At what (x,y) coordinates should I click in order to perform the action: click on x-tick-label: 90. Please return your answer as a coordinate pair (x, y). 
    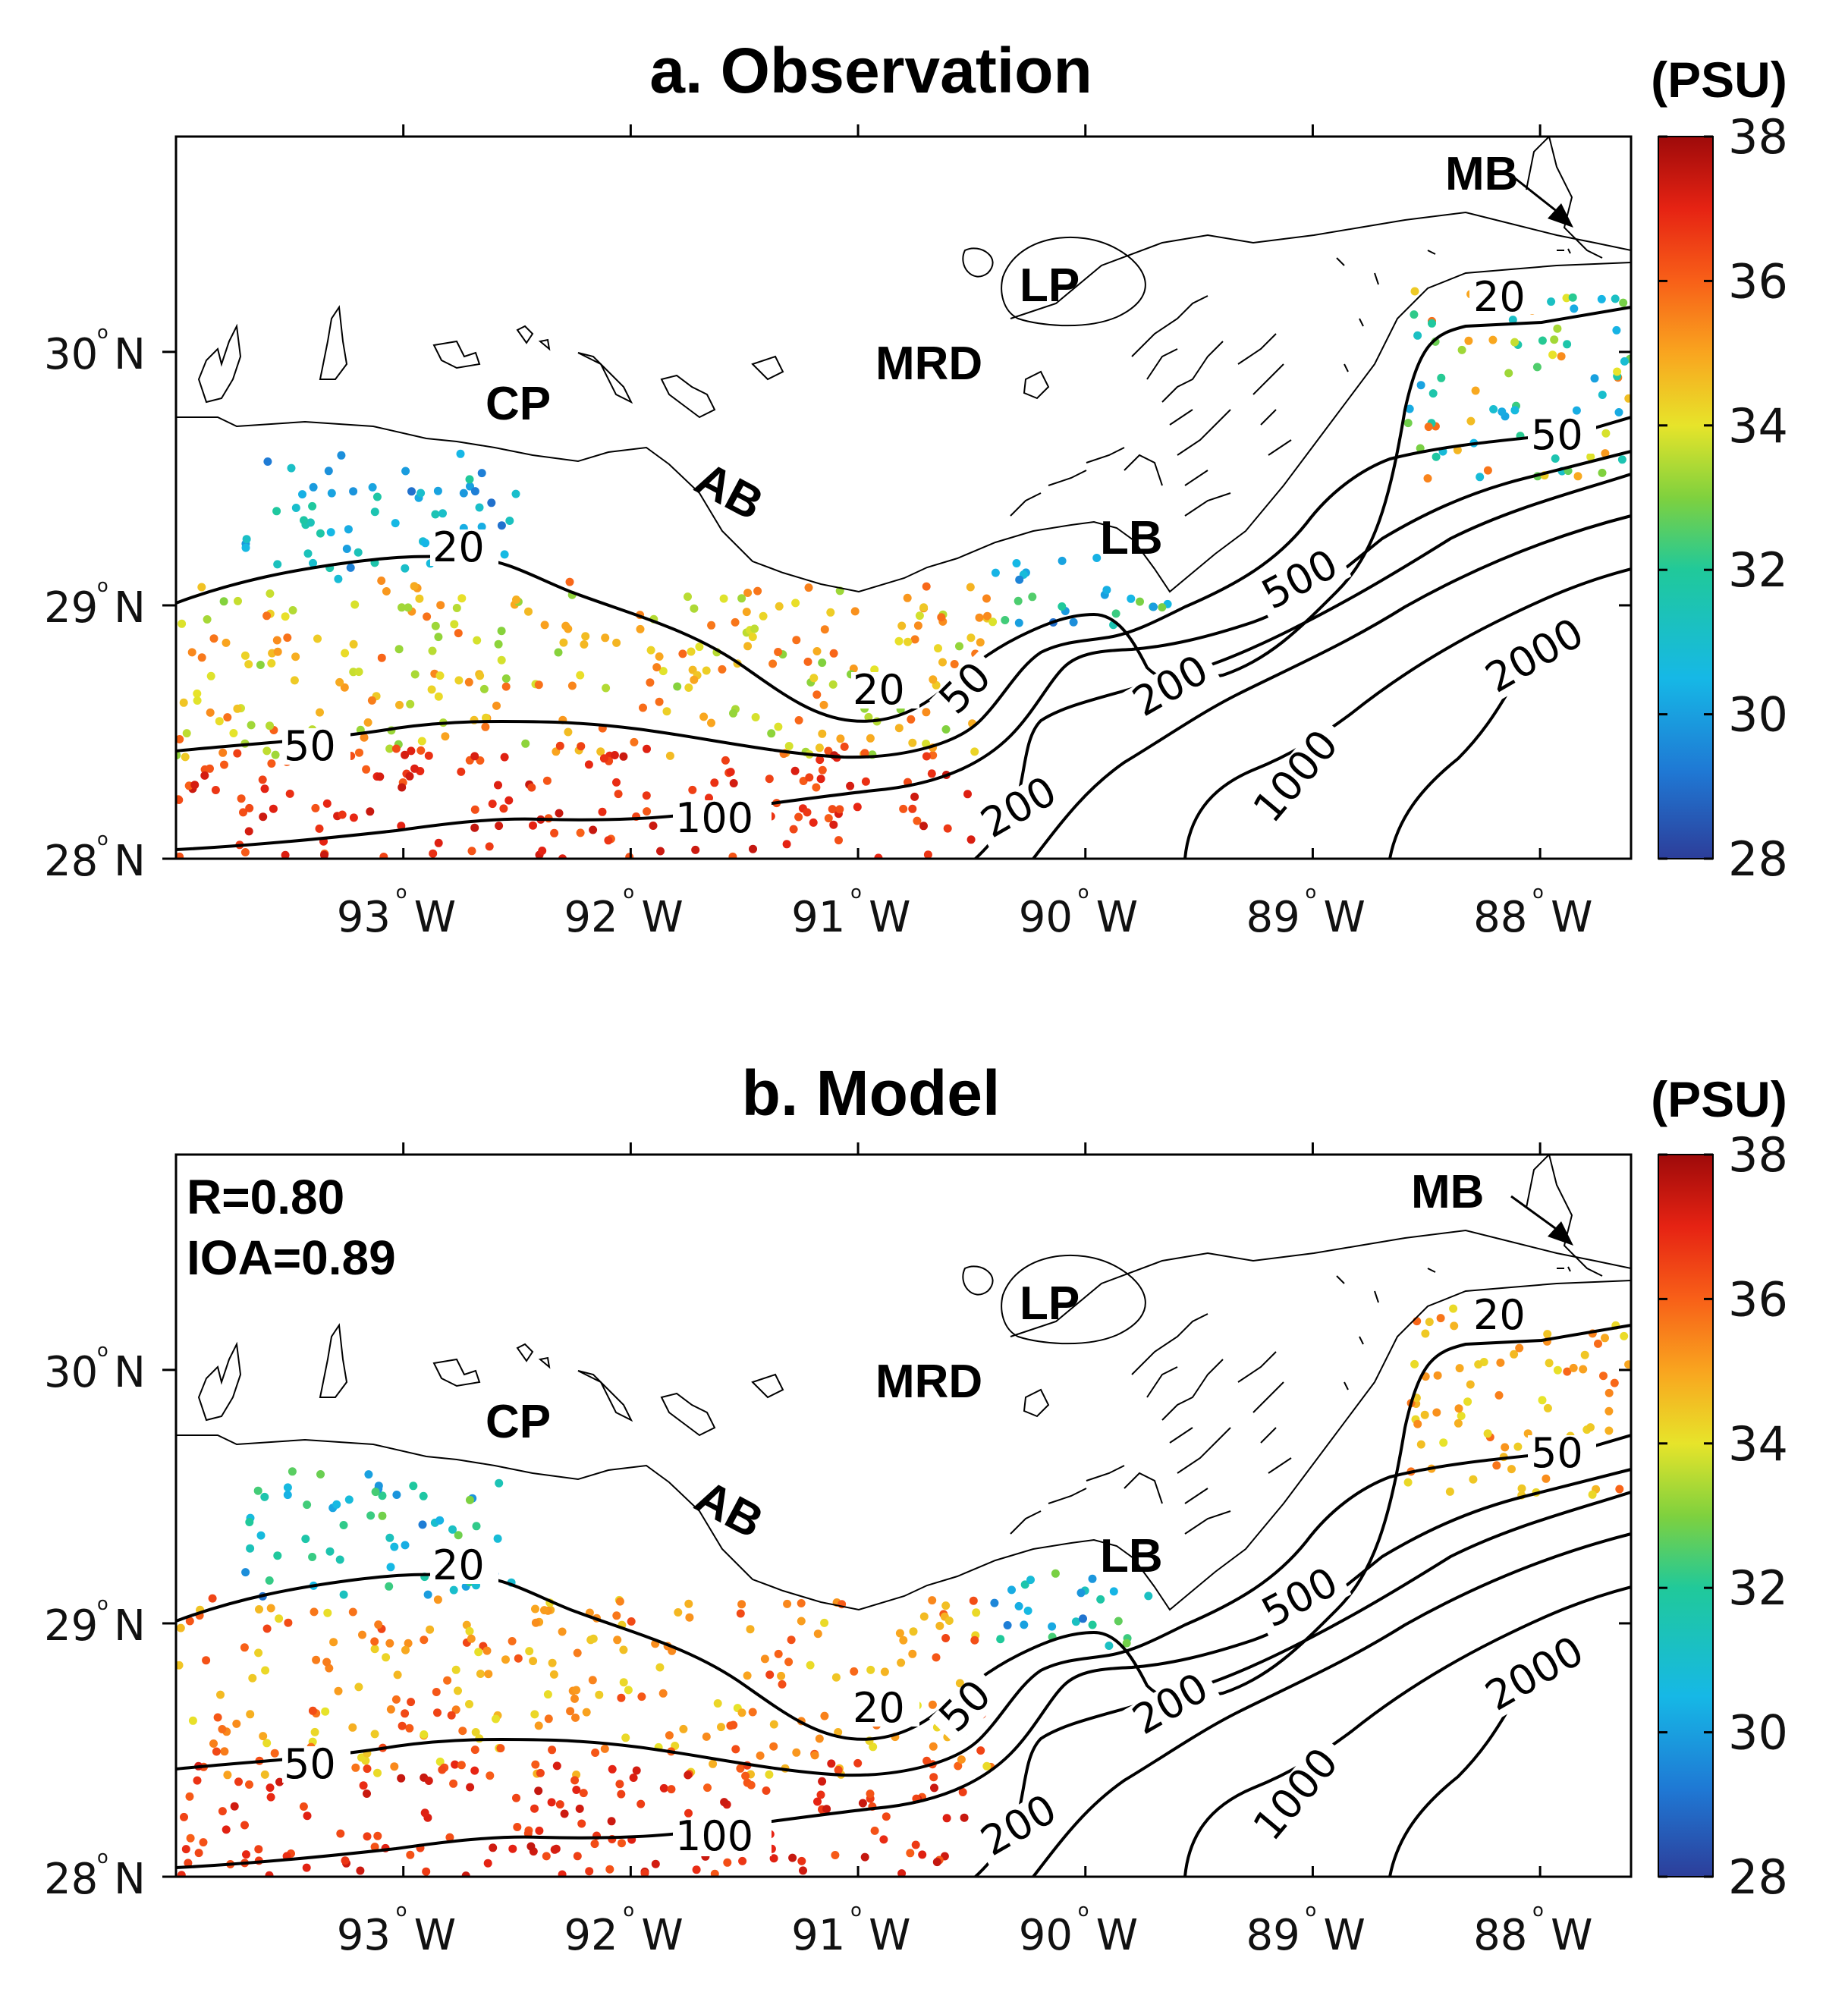
    Looking at the image, I should click on (1046, 917).